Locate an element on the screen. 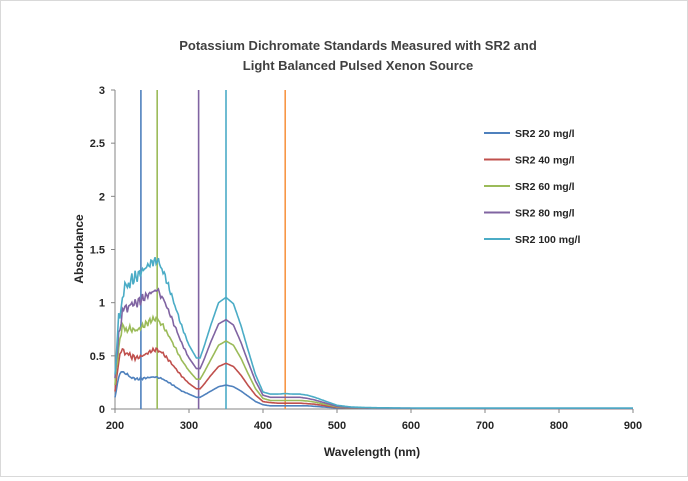  y-tick-label: 2 is located at coordinates (102, 197).